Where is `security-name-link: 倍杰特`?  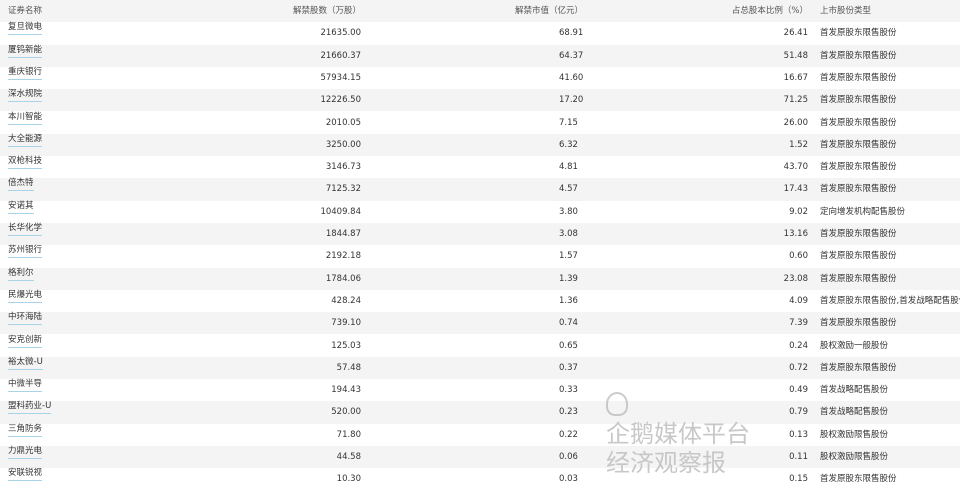
security-name-link: 倍杰特 is located at coordinates (21, 185).